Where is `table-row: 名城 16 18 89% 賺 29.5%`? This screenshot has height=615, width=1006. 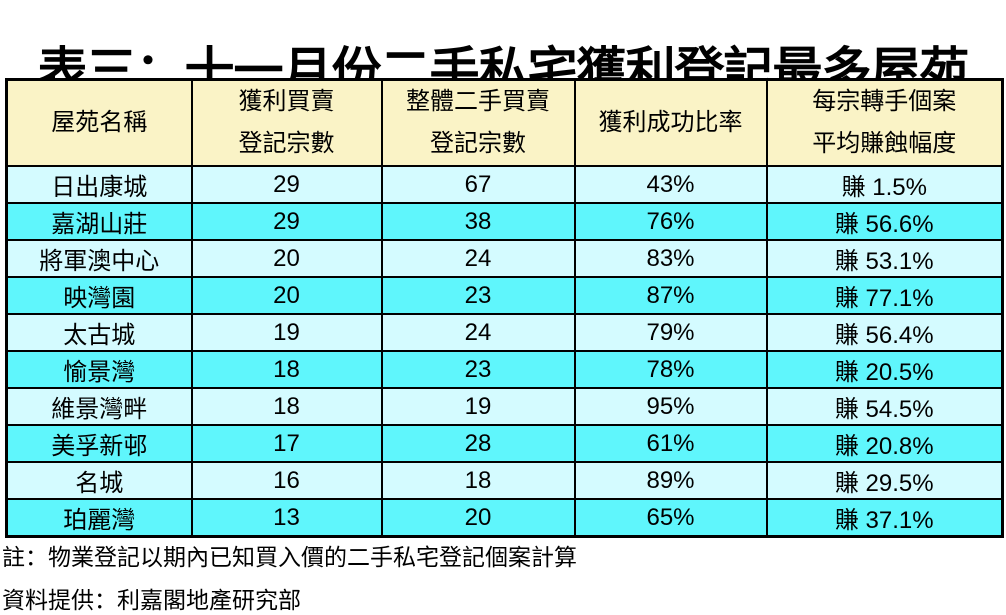 table-row: 名城 16 18 89% 賺 29.5% is located at coordinates (504, 480).